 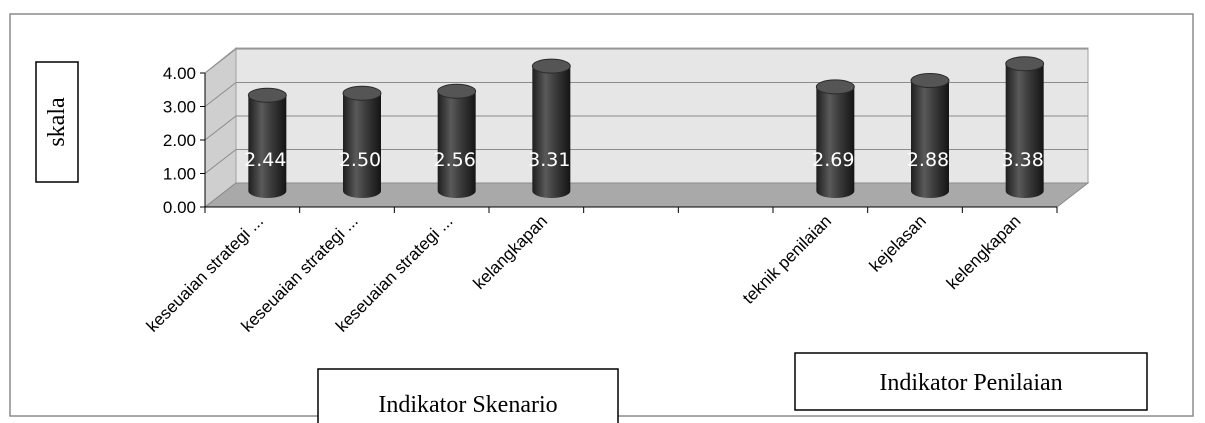 What do you see at coordinates (179, 140) in the screenshot?
I see `y-tick-label: 2.00` at bounding box center [179, 140].